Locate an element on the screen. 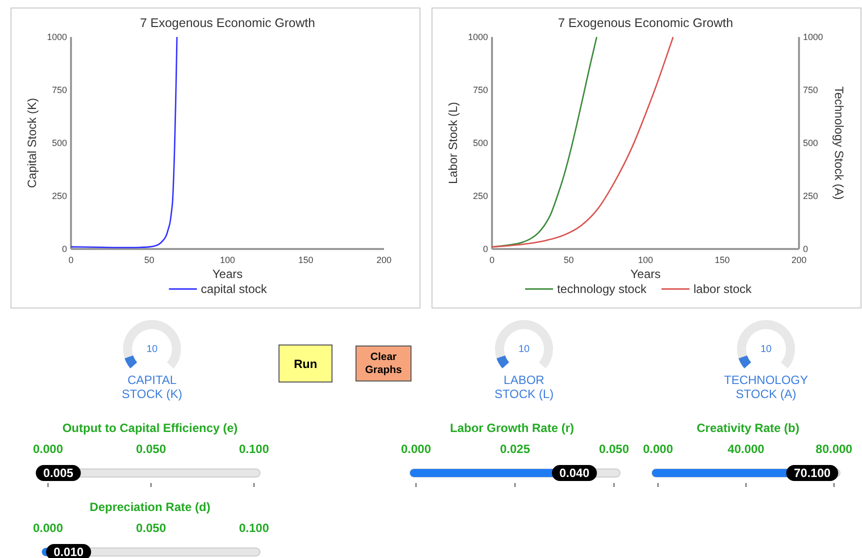 The image size is (862, 558). text: Depreciation Rate (d) is located at coordinates (150, 507).